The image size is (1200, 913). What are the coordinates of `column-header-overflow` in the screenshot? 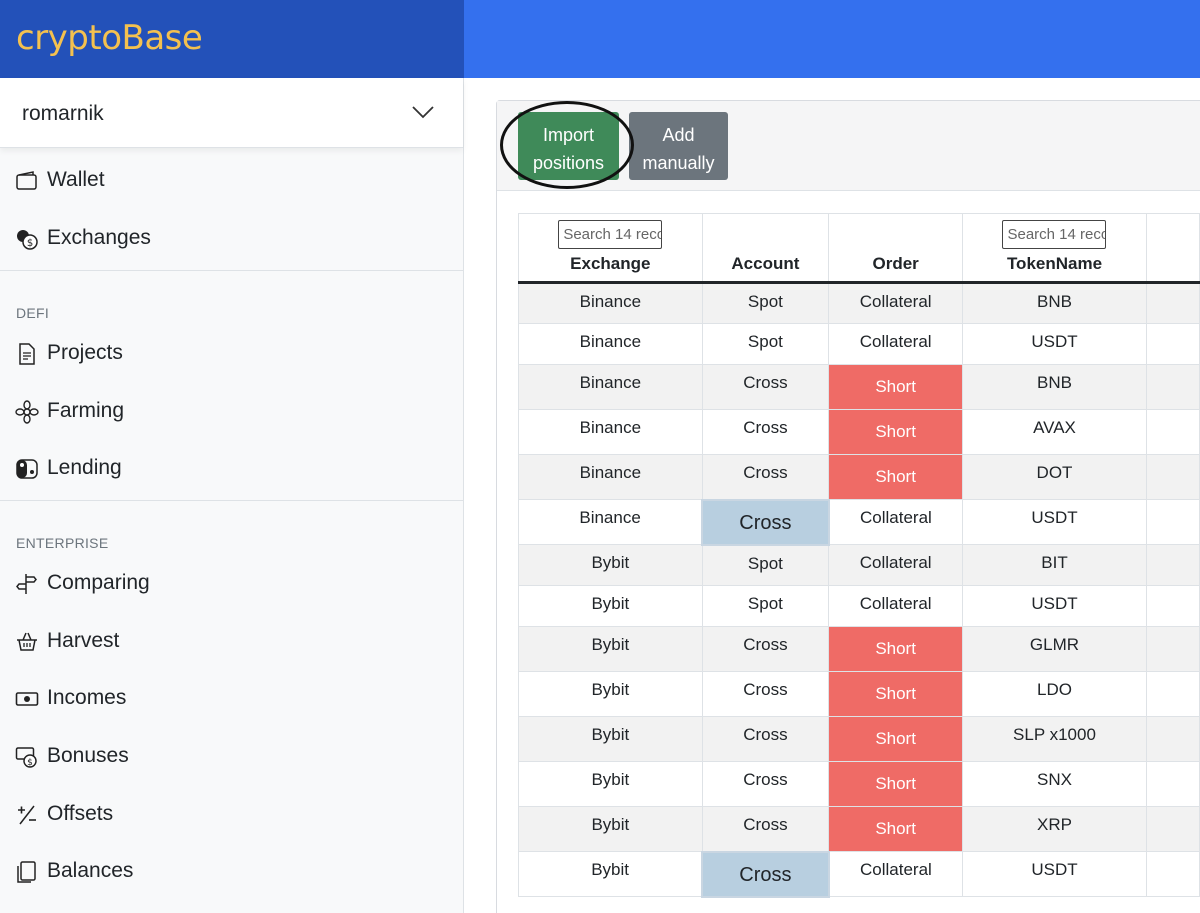 It's located at (1172, 248).